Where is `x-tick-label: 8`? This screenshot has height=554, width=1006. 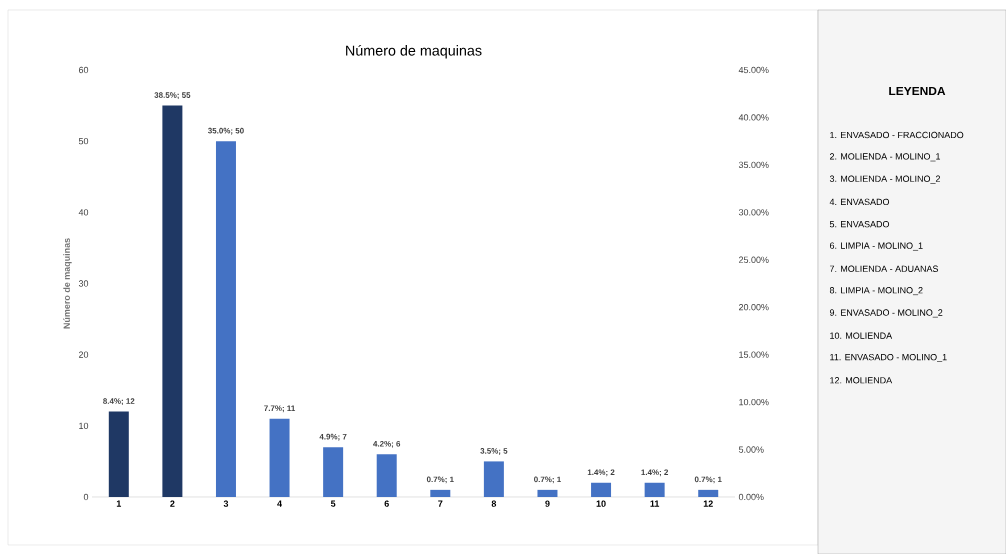 x-tick-label: 8 is located at coordinates (494, 503).